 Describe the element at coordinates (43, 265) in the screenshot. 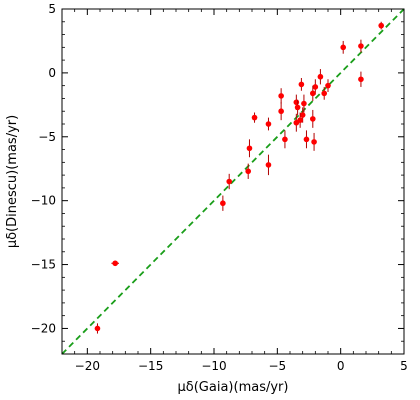

I see `y-tick-label: −15` at that location.